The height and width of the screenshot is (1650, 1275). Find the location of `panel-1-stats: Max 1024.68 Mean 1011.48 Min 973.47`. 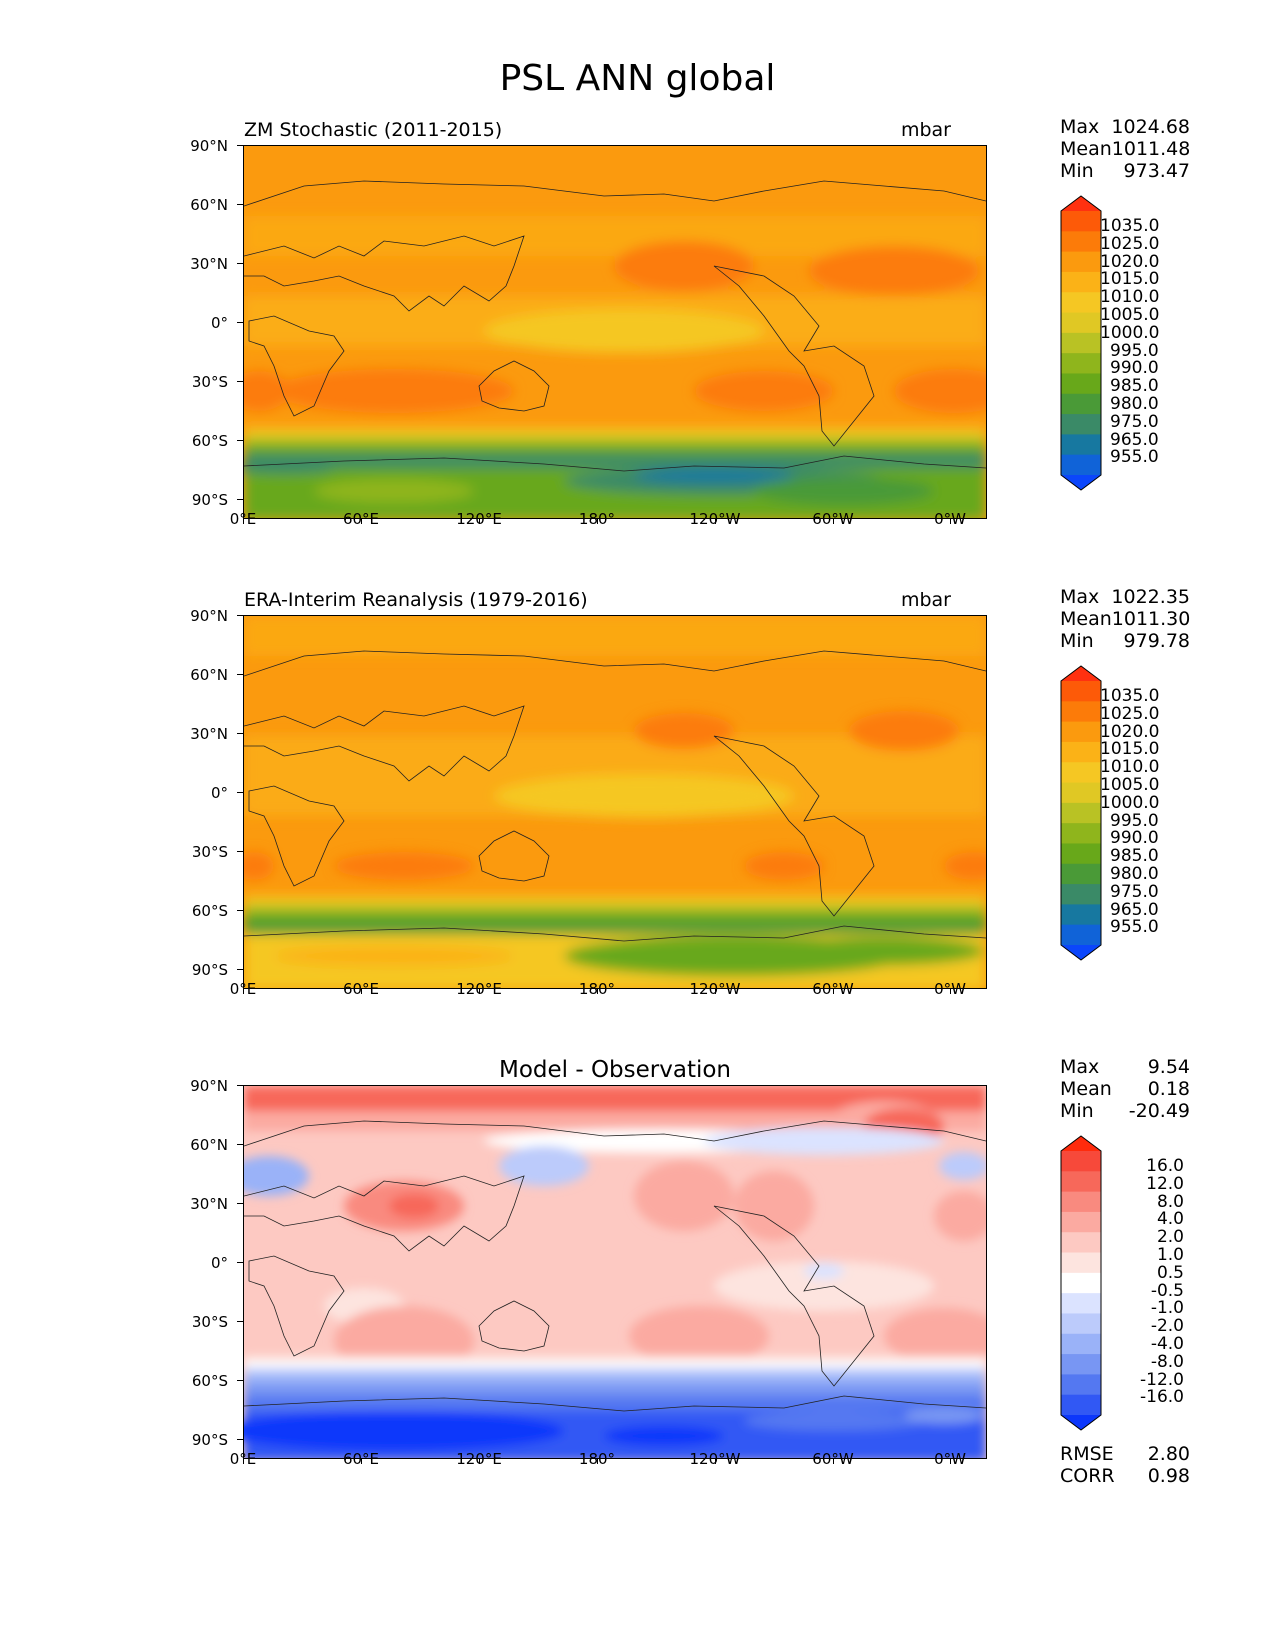

panel-1-stats: Max 1024.68 Mean 1011.48 Min 973.47 is located at coordinates (1125, 149).